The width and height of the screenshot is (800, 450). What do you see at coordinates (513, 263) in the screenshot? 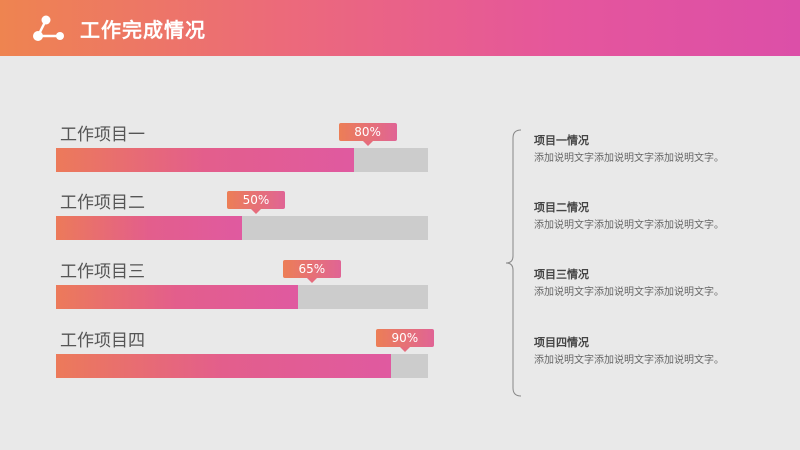
I see `curly-brace` at bounding box center [513, 263].